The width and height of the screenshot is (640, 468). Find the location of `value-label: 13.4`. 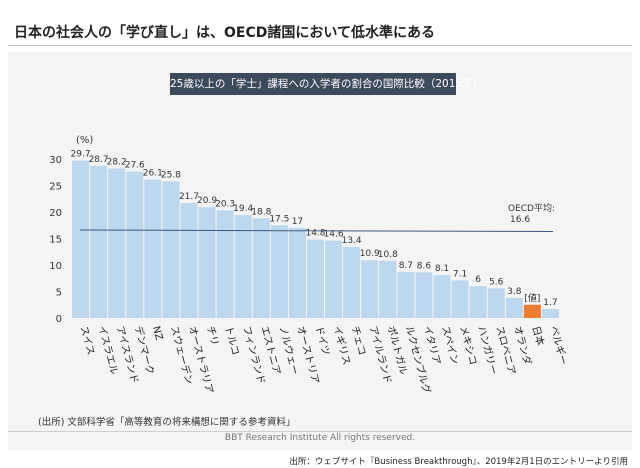

value-label: 13.4 is located at coordinates (352, 241).